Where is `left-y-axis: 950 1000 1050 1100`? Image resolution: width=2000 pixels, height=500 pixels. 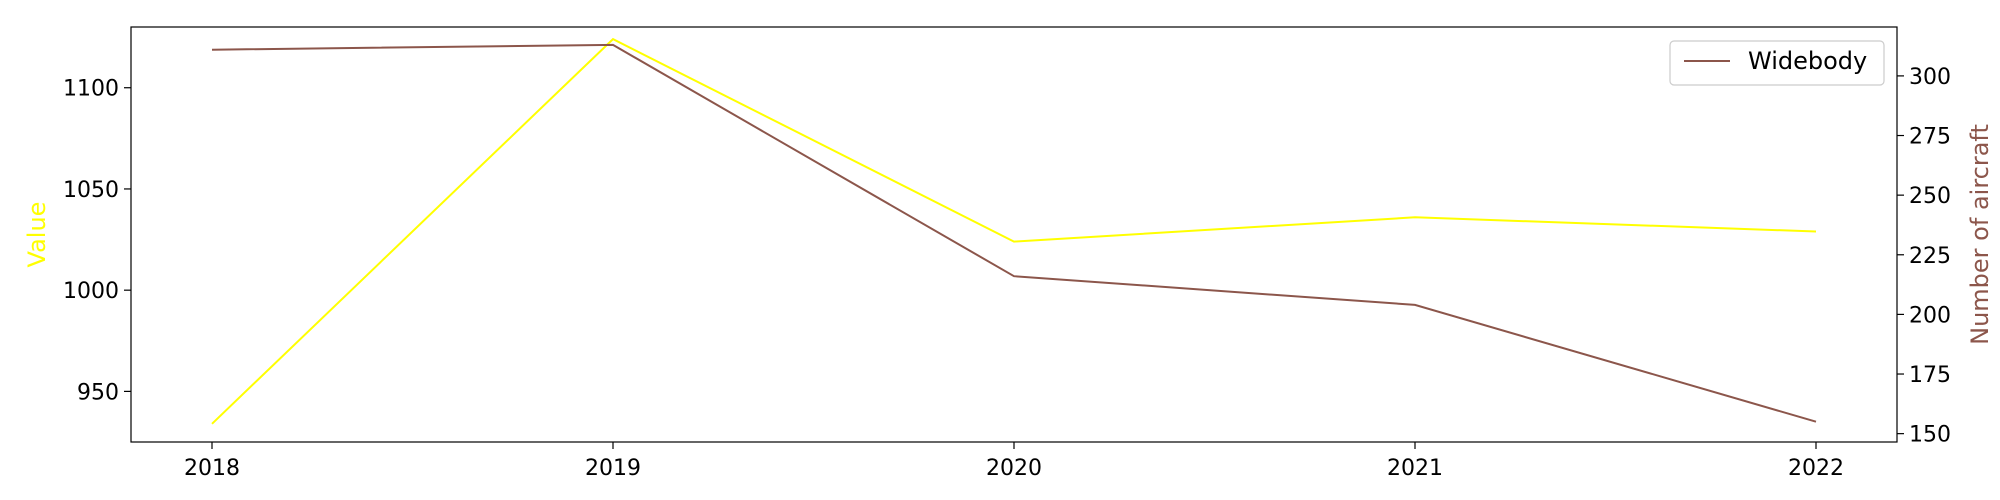 left-y-axis: 950 1000 1050 1100 is located at coordinates (97, 241).